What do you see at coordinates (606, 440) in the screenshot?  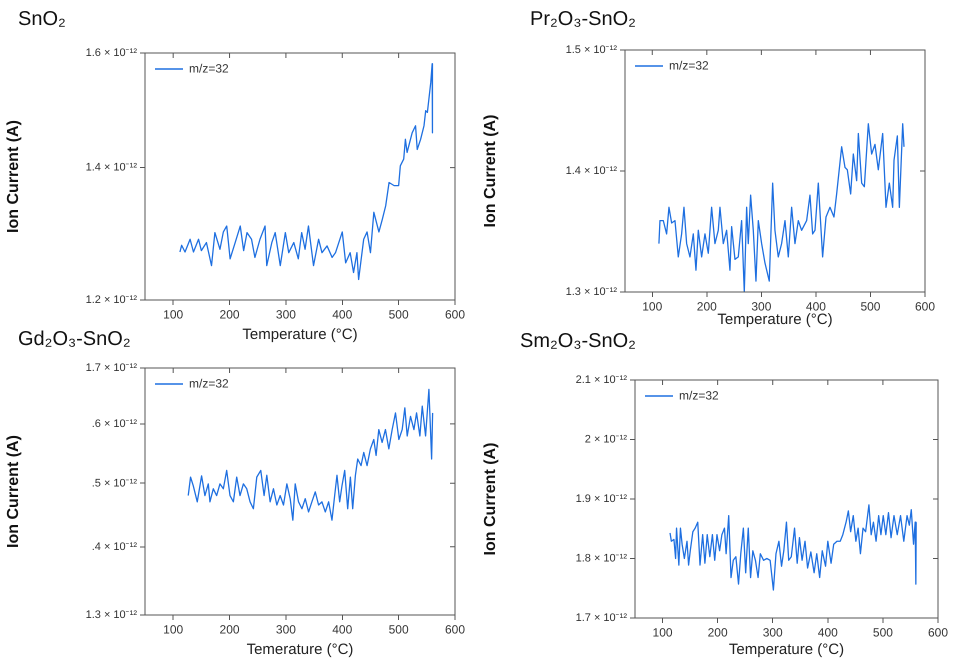 I see `y-tick-label: 2 × 10⁻¹²` at bounding box center [606, 440].